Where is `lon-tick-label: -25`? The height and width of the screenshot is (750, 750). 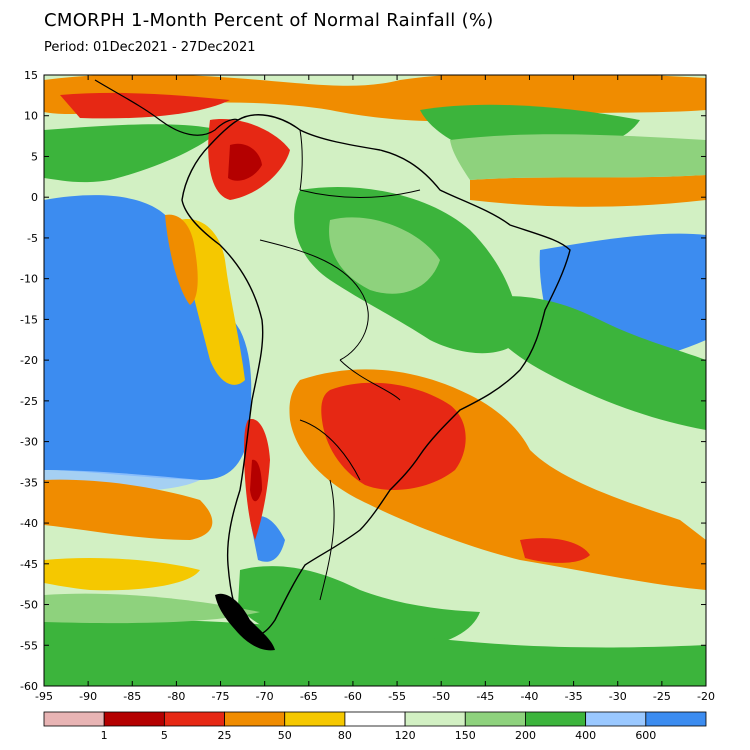 lon-tick-label: -25 is located at coordinates (662, 696).